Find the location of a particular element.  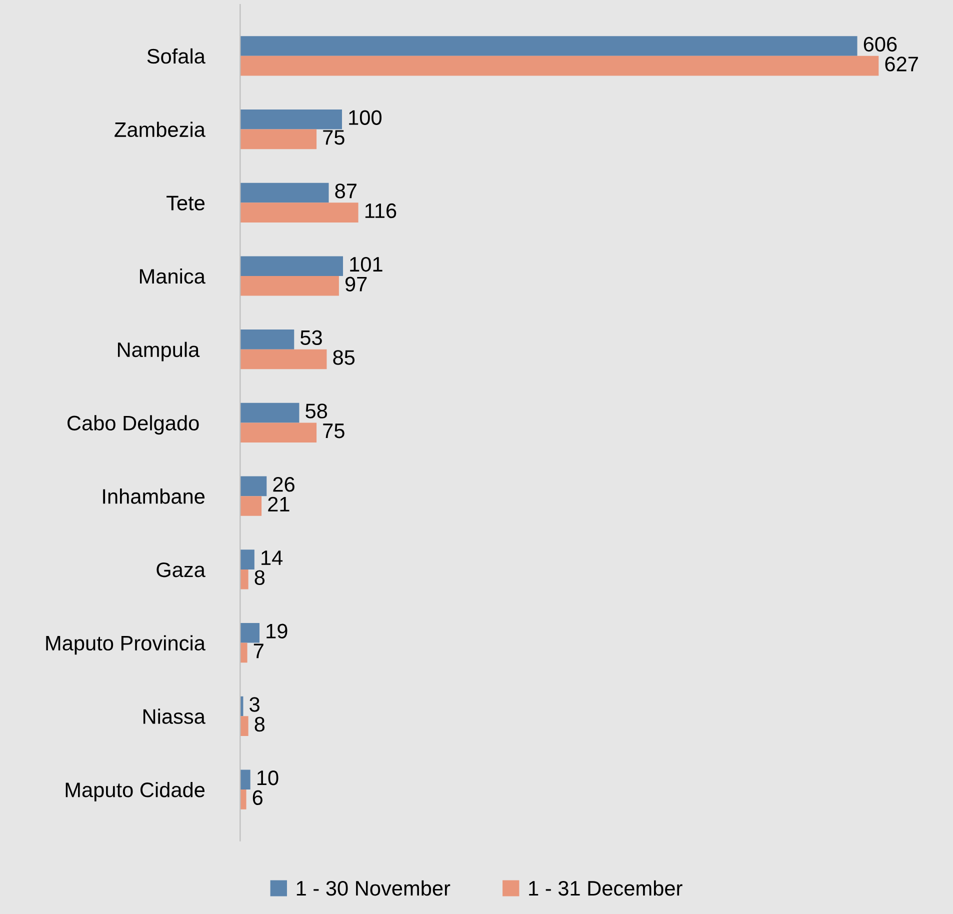

legend-label: 1 - 31 December is located at coordinates (605, 888).